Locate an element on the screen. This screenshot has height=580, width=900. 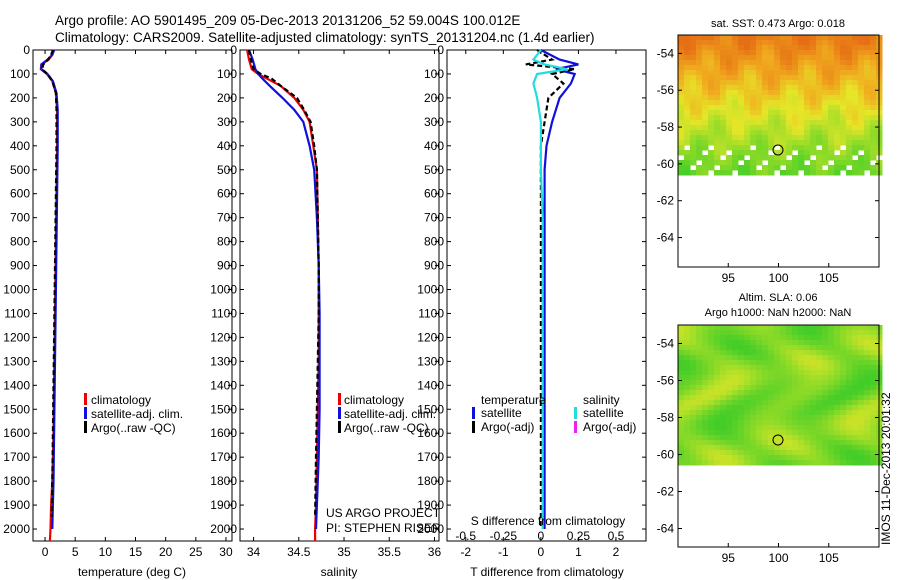
depth-tick-label: 700 is located at coordinates (227, 218).